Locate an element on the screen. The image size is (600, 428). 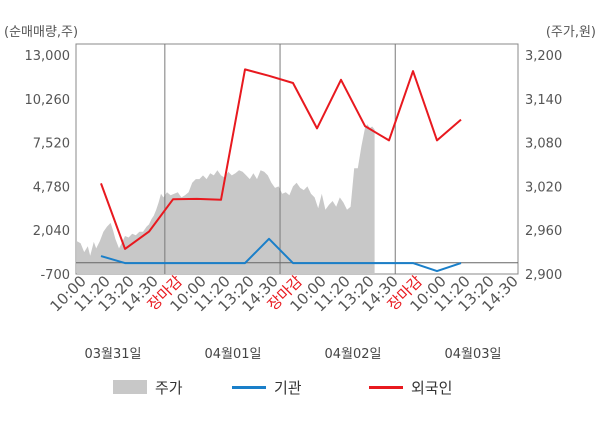
right-tick-label: 2,900 is located at coordinates (543, 275).